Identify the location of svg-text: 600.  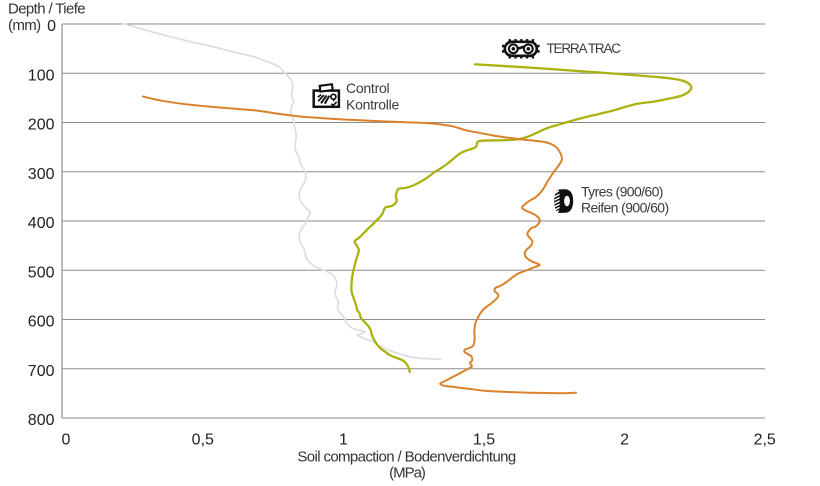
(41, 322).